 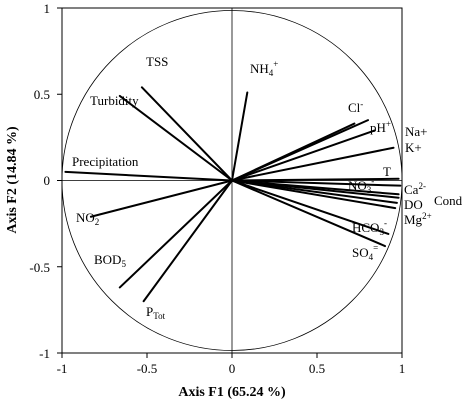 What do you see at coordinates (157, 61) in the screenshot?
I see `label-tss: TSS` at bounding box center [157, 61].